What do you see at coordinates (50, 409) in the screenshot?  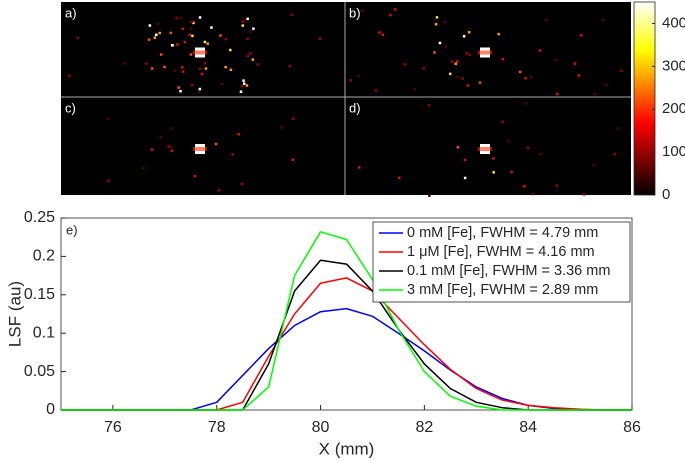 I see `y-tick-label: 0` at bounding box center [50, 409].